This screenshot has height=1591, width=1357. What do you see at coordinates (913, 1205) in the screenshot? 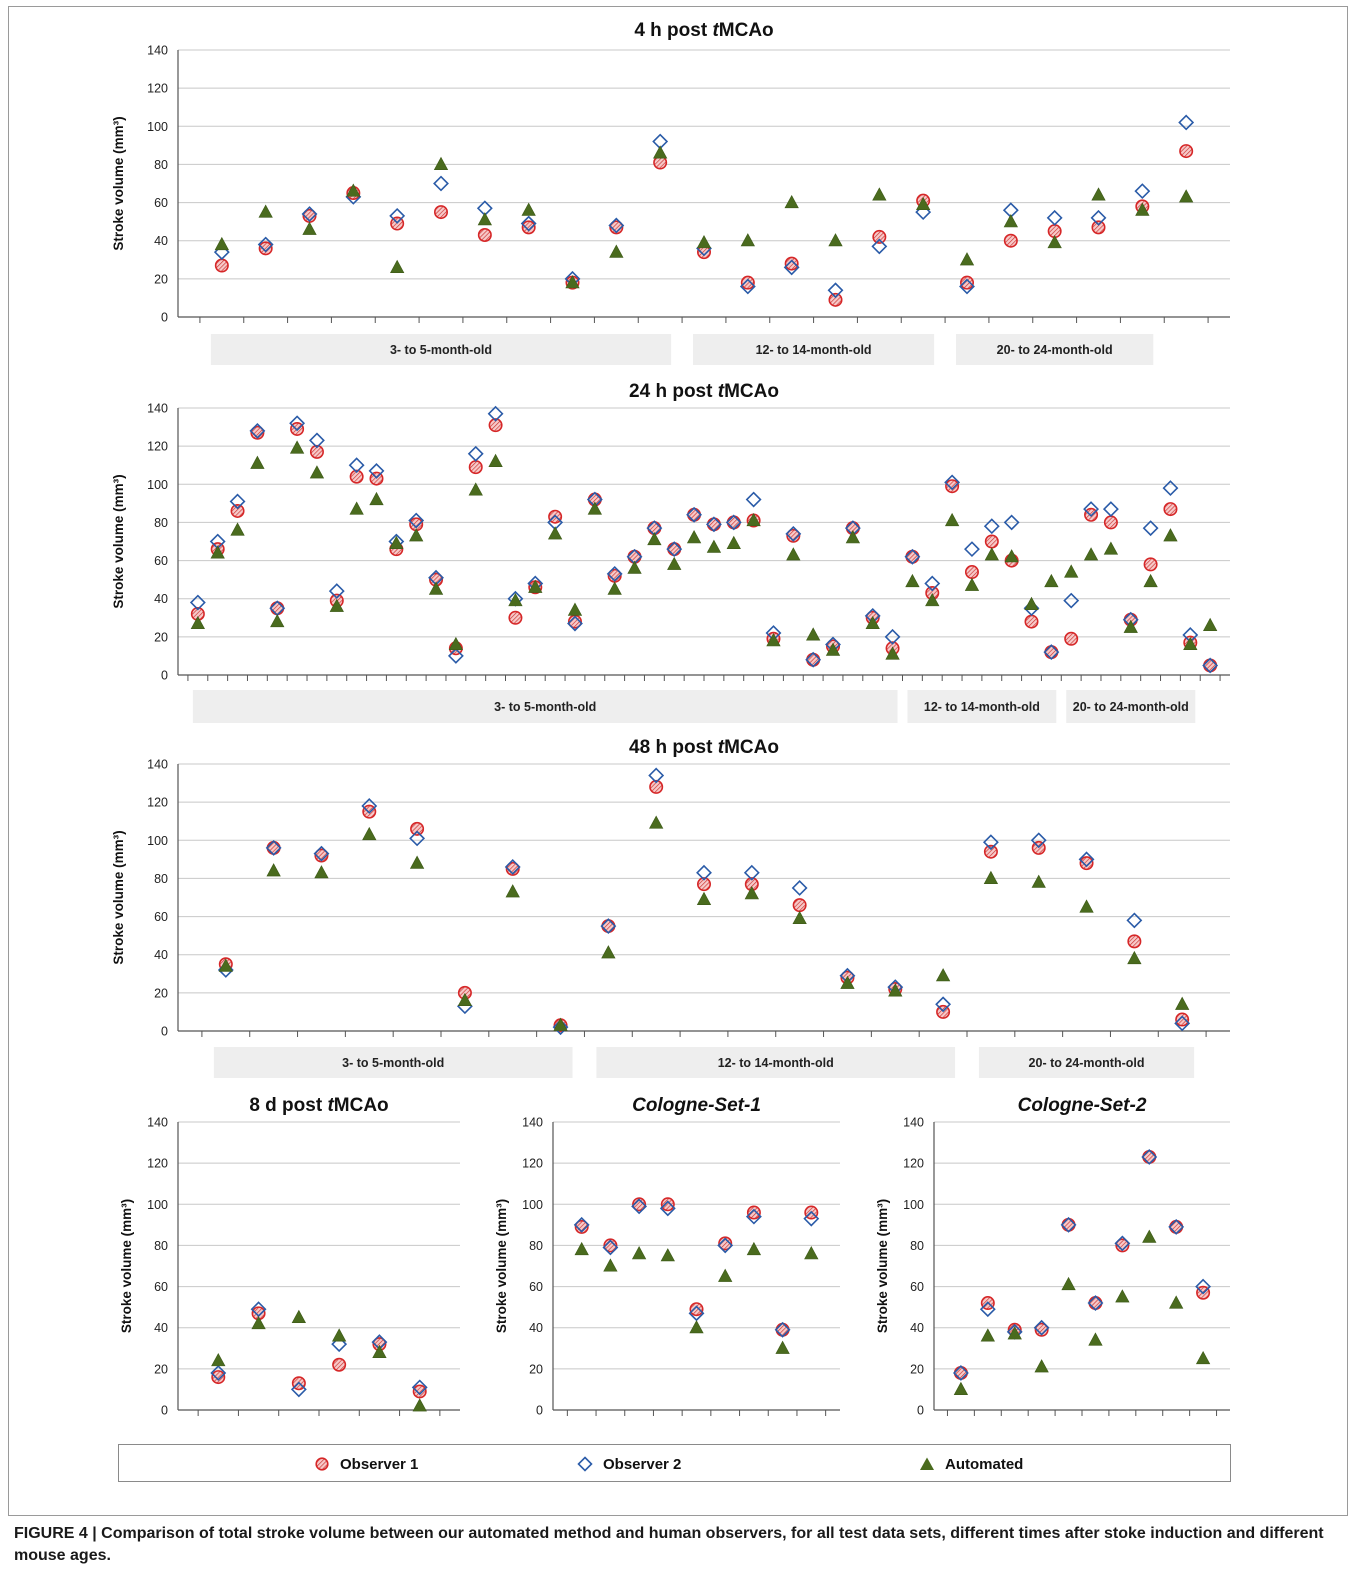
I see `y-tick-label: 100` at bounding box center [913, 1205].